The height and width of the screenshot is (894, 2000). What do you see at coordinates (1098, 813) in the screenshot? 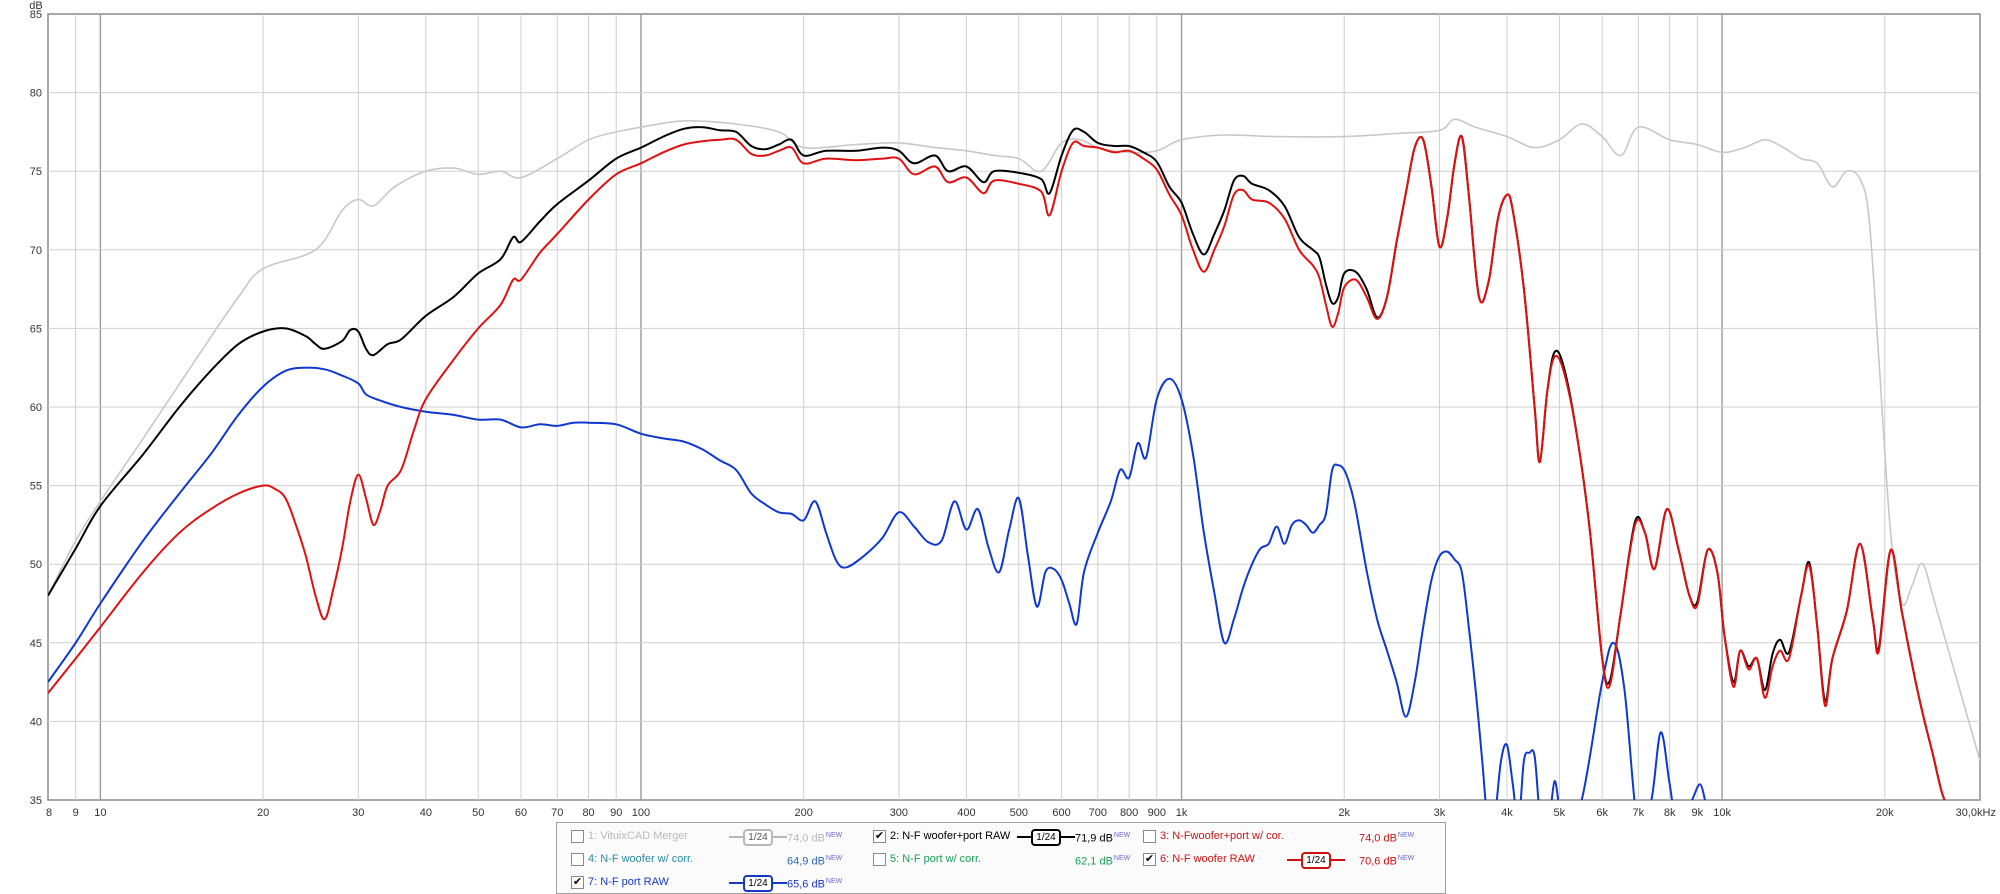
I see `x-tick-label: 700` at bounding box center [1098, 813].